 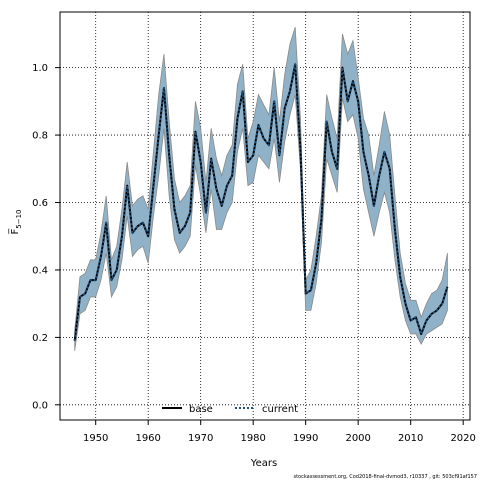 What do you see at coordinates (40, 405) in the screenshot?
I see `y-tick-label: 0.0` at bounding box center [40, 405].